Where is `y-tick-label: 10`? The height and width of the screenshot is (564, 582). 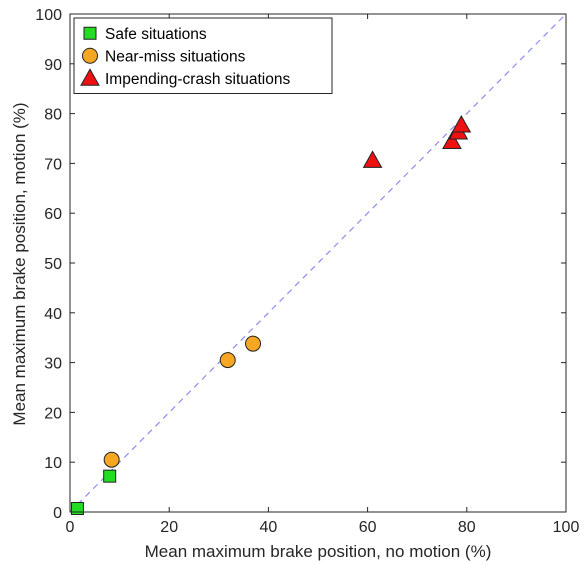 y-tick-label: 10 is located at coordinates (53, 463).